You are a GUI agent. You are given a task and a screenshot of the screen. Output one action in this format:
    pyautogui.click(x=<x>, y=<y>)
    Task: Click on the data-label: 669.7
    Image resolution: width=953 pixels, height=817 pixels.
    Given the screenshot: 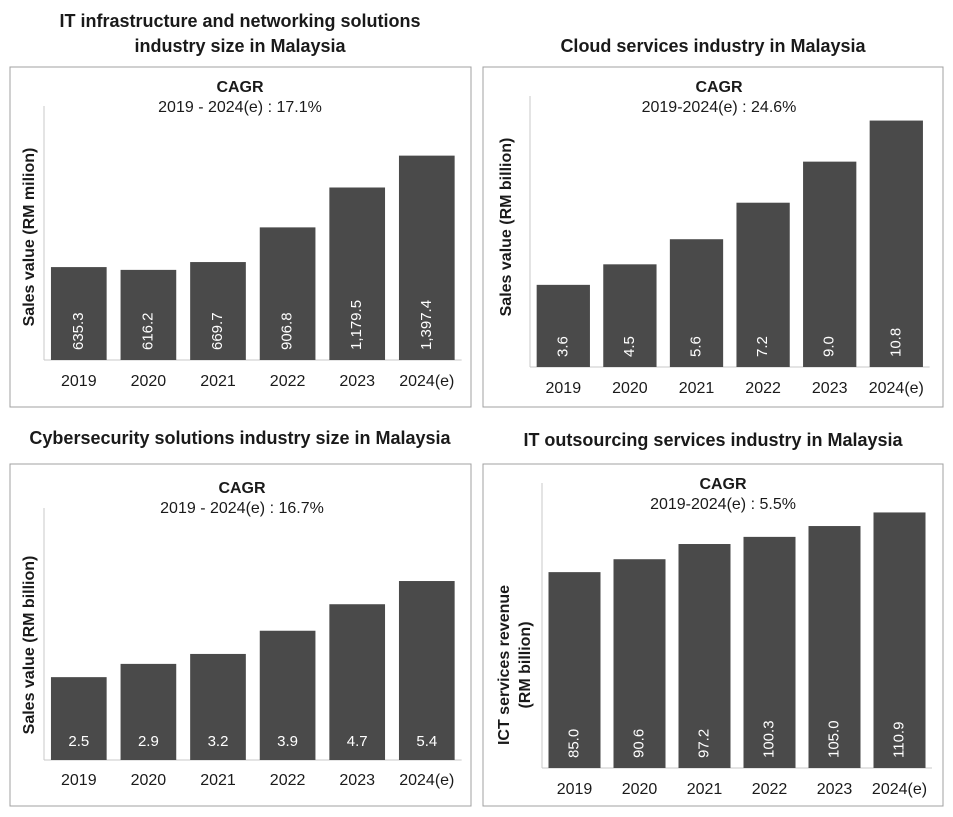 What is the action you would take?
    pyautogui.click(x=217, y=331)
    